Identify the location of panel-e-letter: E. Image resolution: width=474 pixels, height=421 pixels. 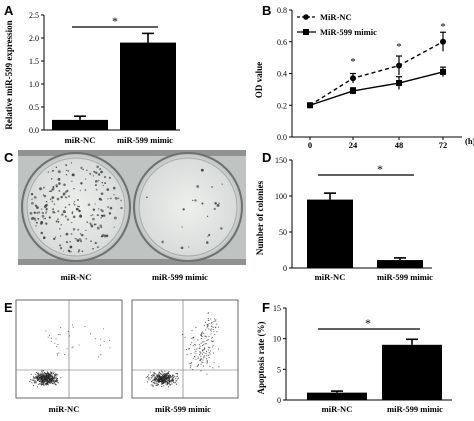
(8, 307).